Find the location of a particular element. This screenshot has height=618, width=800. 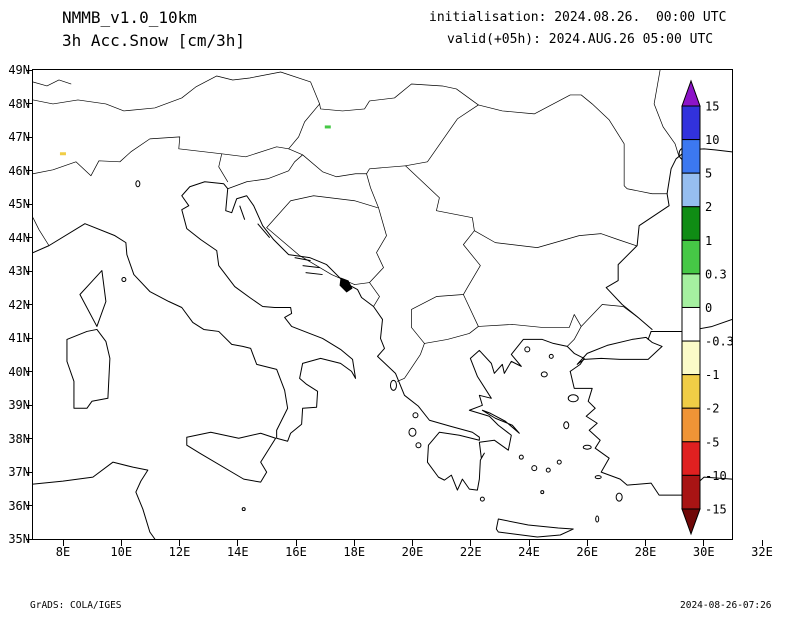

lon-tick-label: 8E is located at coordinates (63, 552).